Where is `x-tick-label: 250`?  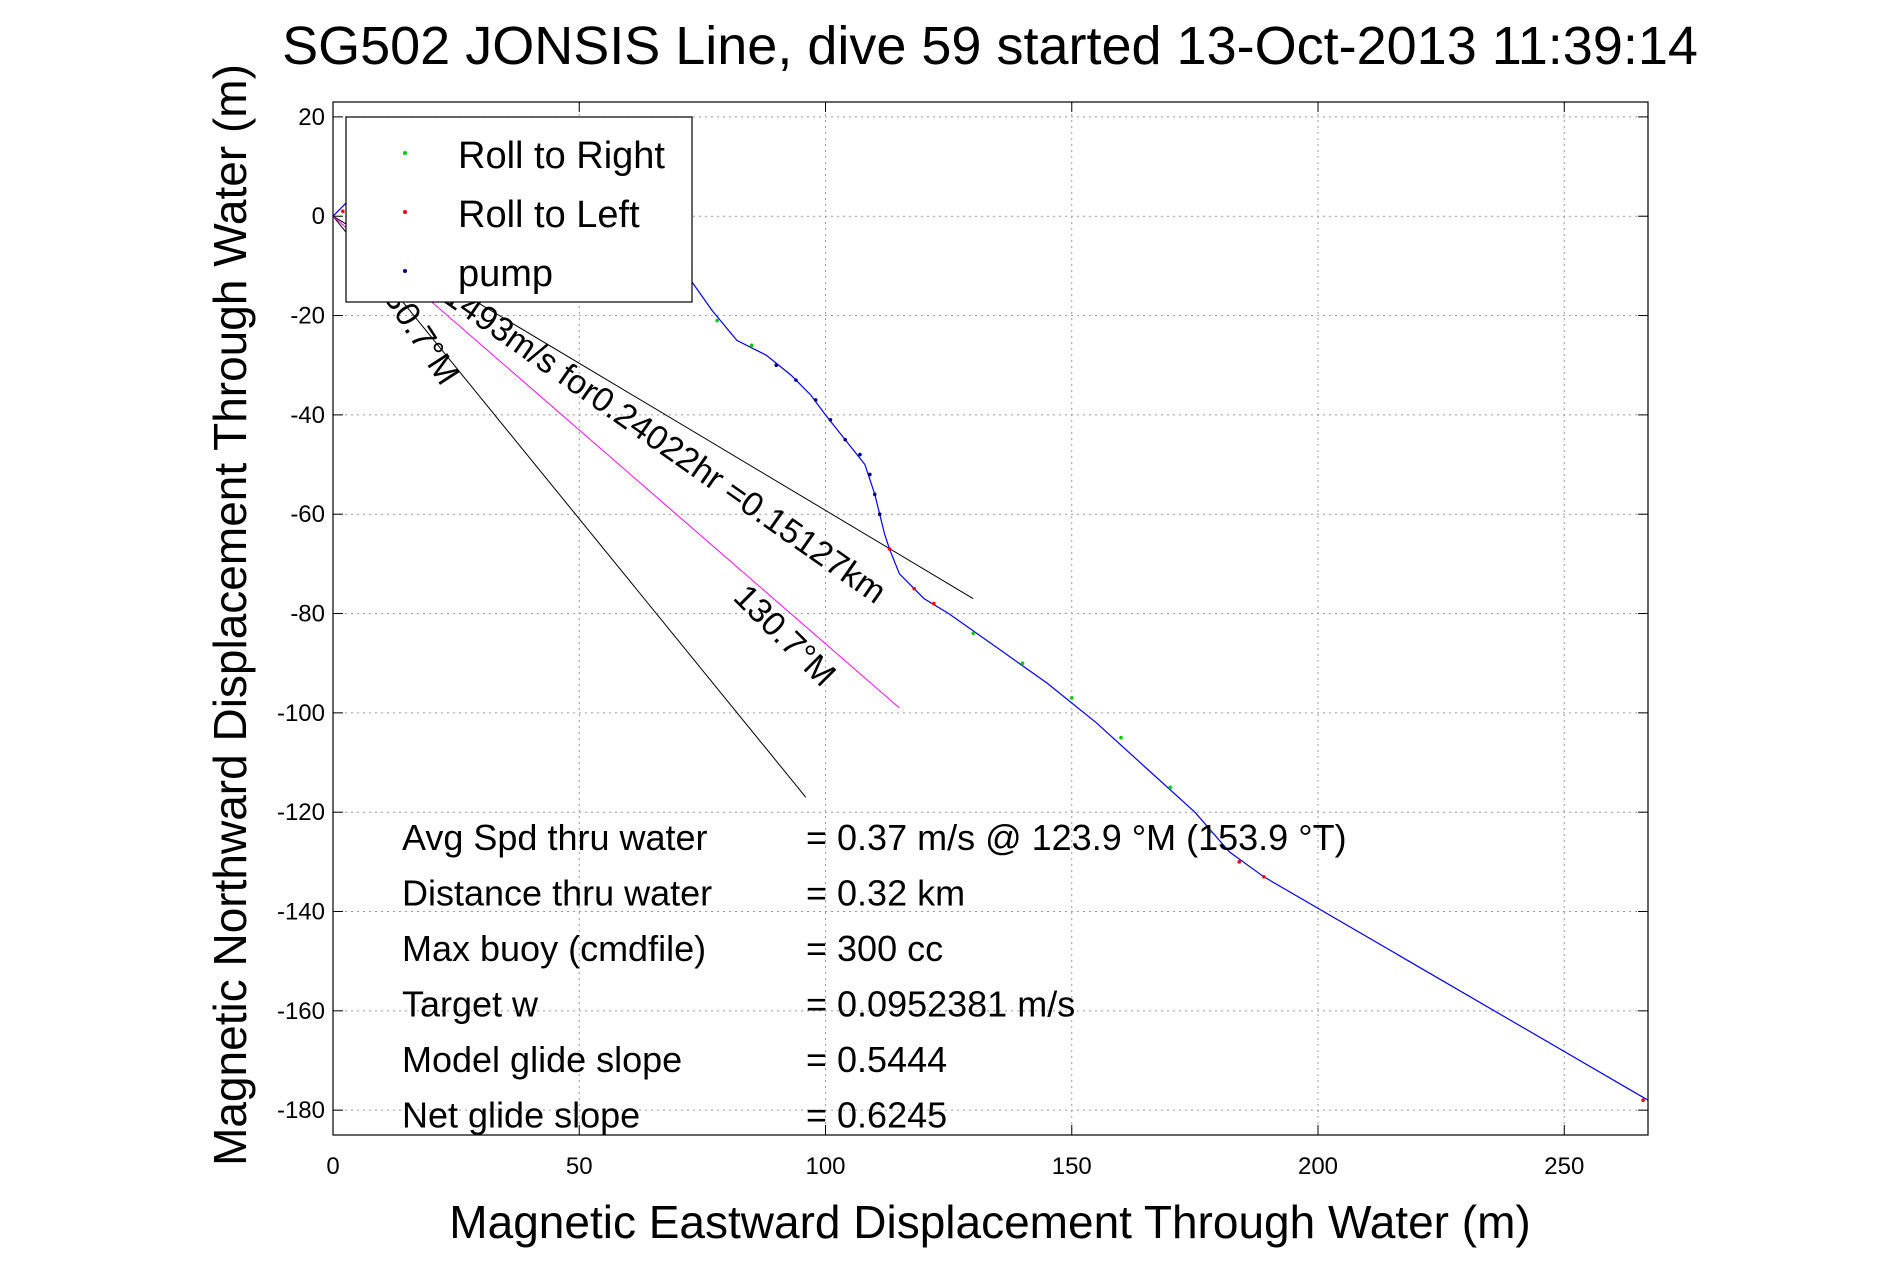
x-tick-label: 250 is located at coordinates (1564, 1166).